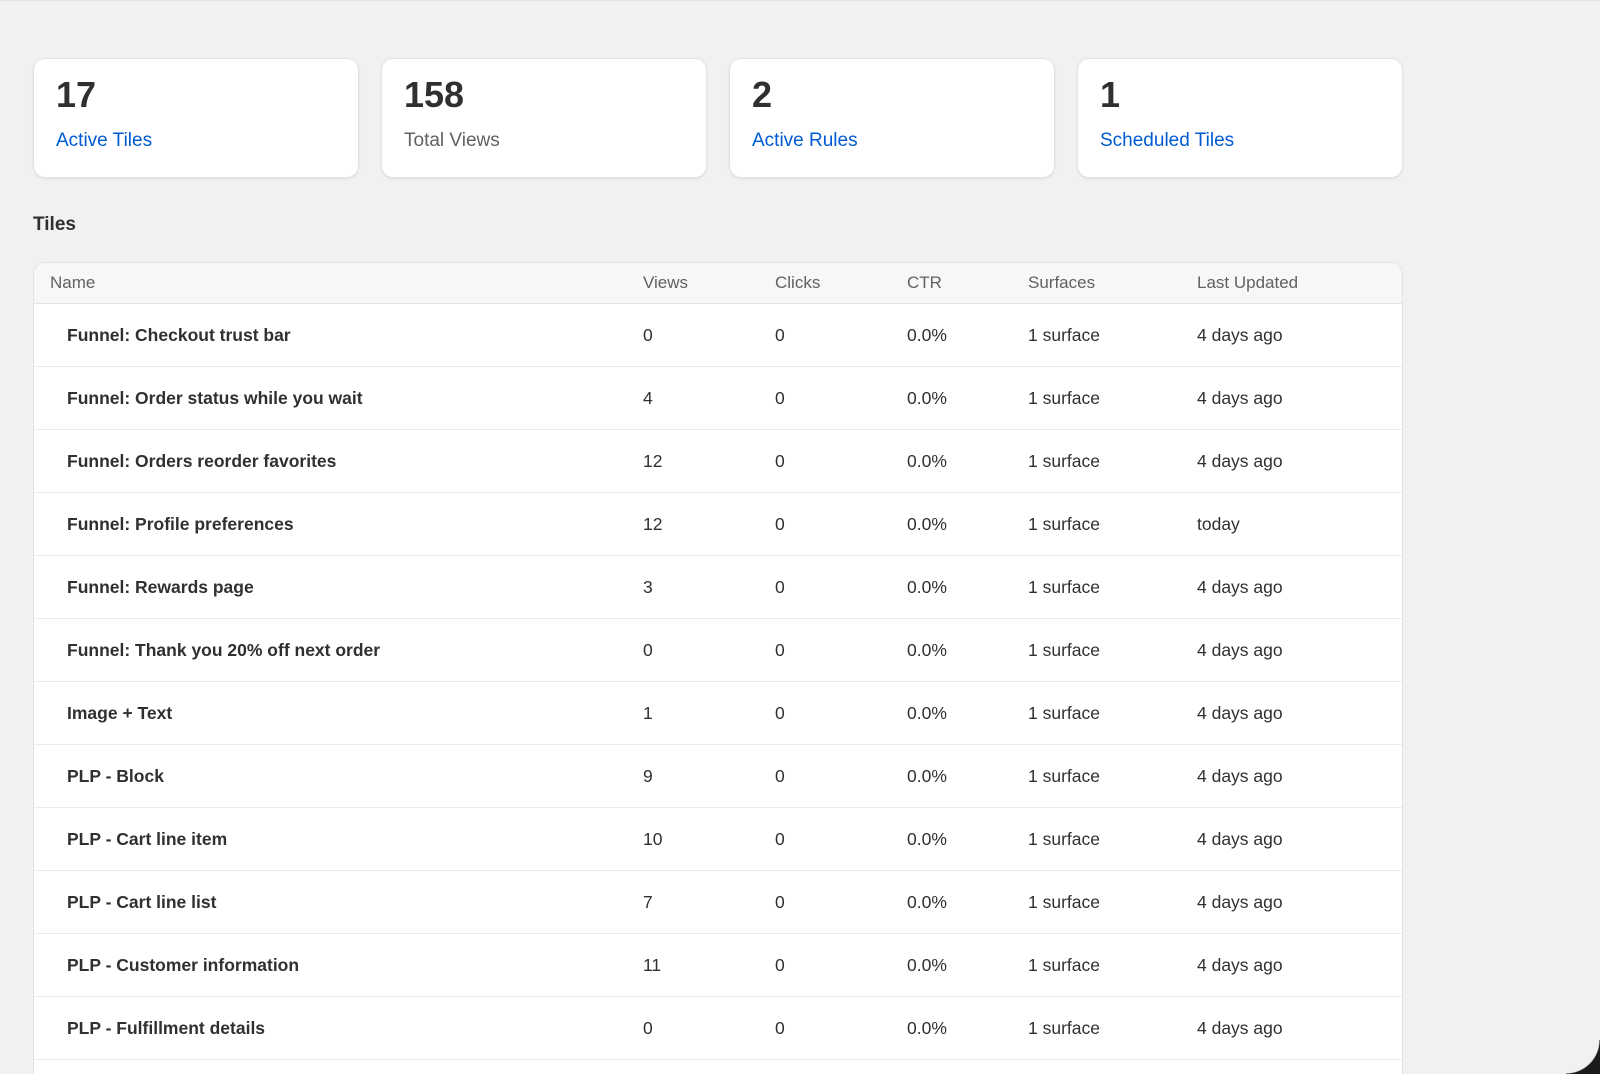 The height and width of the screenshot is (1074, 1600). Describe the element at coordinates (718, 713) in the screenshot. I see `table-row: Image + Text 1 0 0.0% 1 surface 4 days ago` at that location.